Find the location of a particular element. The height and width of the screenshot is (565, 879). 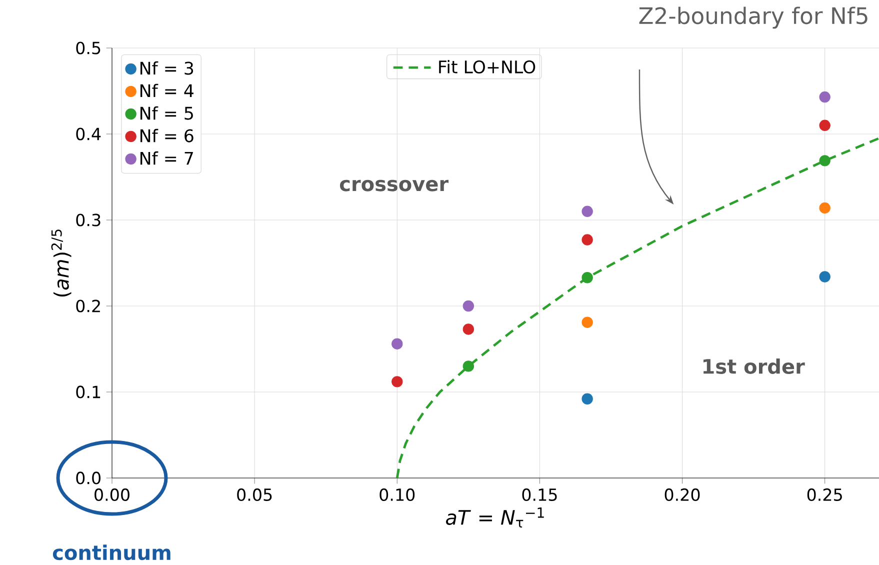

x-tick-label: 0.20 is located at coordinates (682, 494).